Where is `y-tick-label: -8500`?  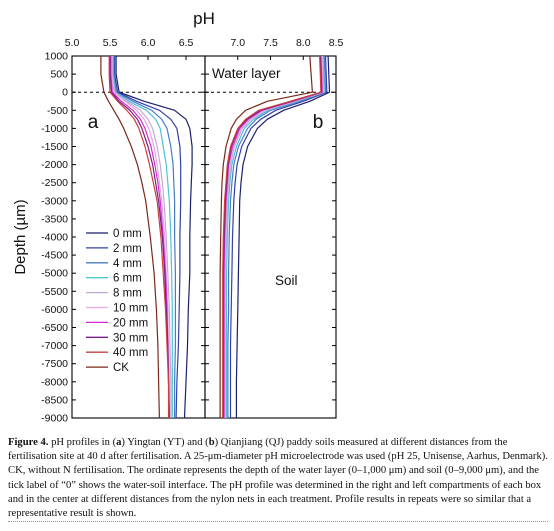
y-tick-label: -8500 is located at coordinates (54, 400).